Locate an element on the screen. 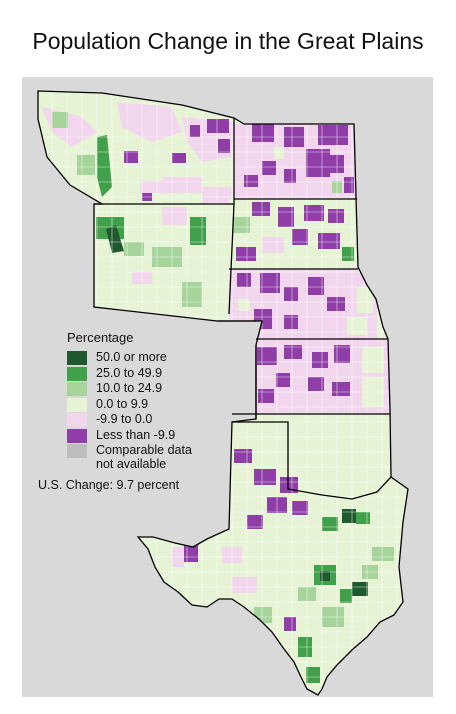  legend-item: 0.0 to 9.9 is located at coordinates (133, 405).